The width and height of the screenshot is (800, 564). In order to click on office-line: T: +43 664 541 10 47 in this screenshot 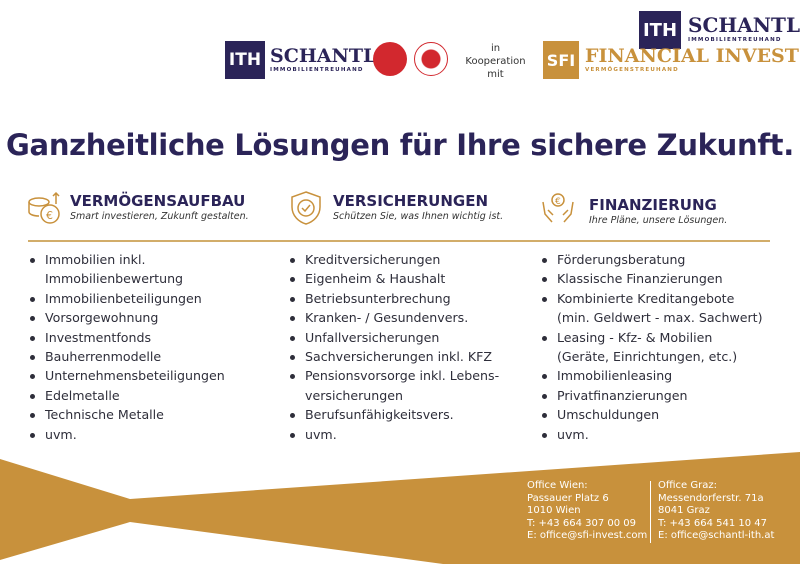, I will do `click(712, 523)`.